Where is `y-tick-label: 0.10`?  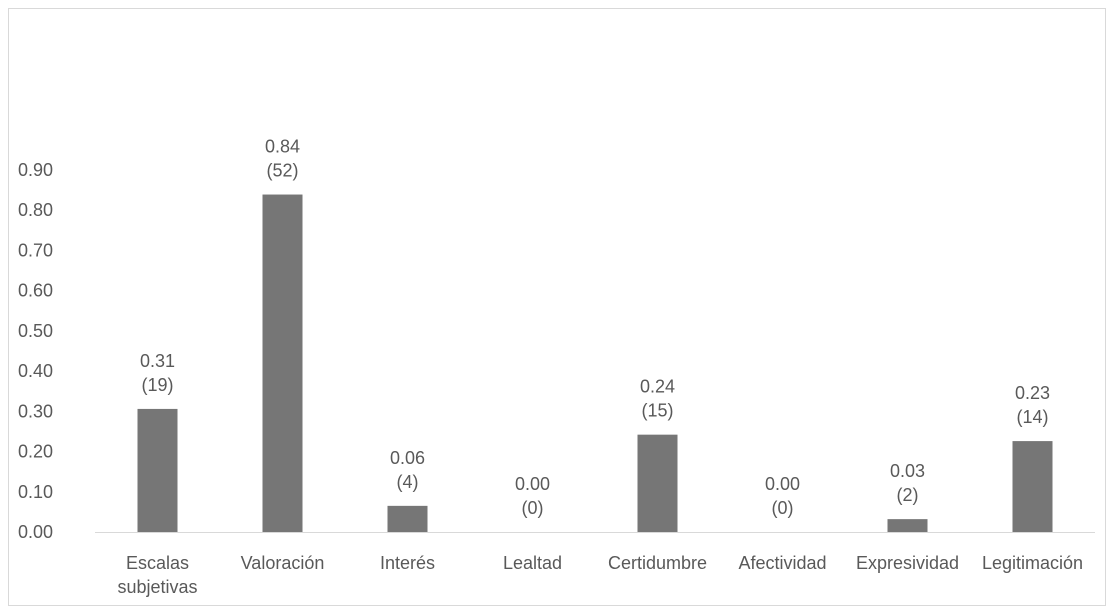
y-tick-label: 0.10 is located at coordinates (35, 492).